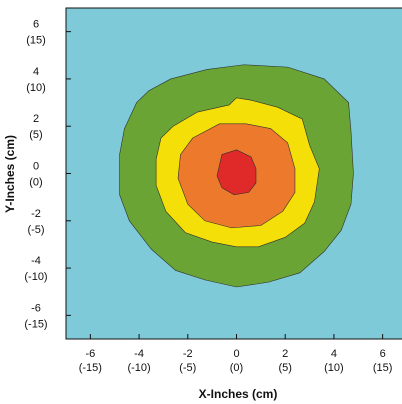 This screenshot has width=402, height=404. Describe the element at coordinates (383, 354) in the screenshot. I see `x-tick-label: 6` at that location.